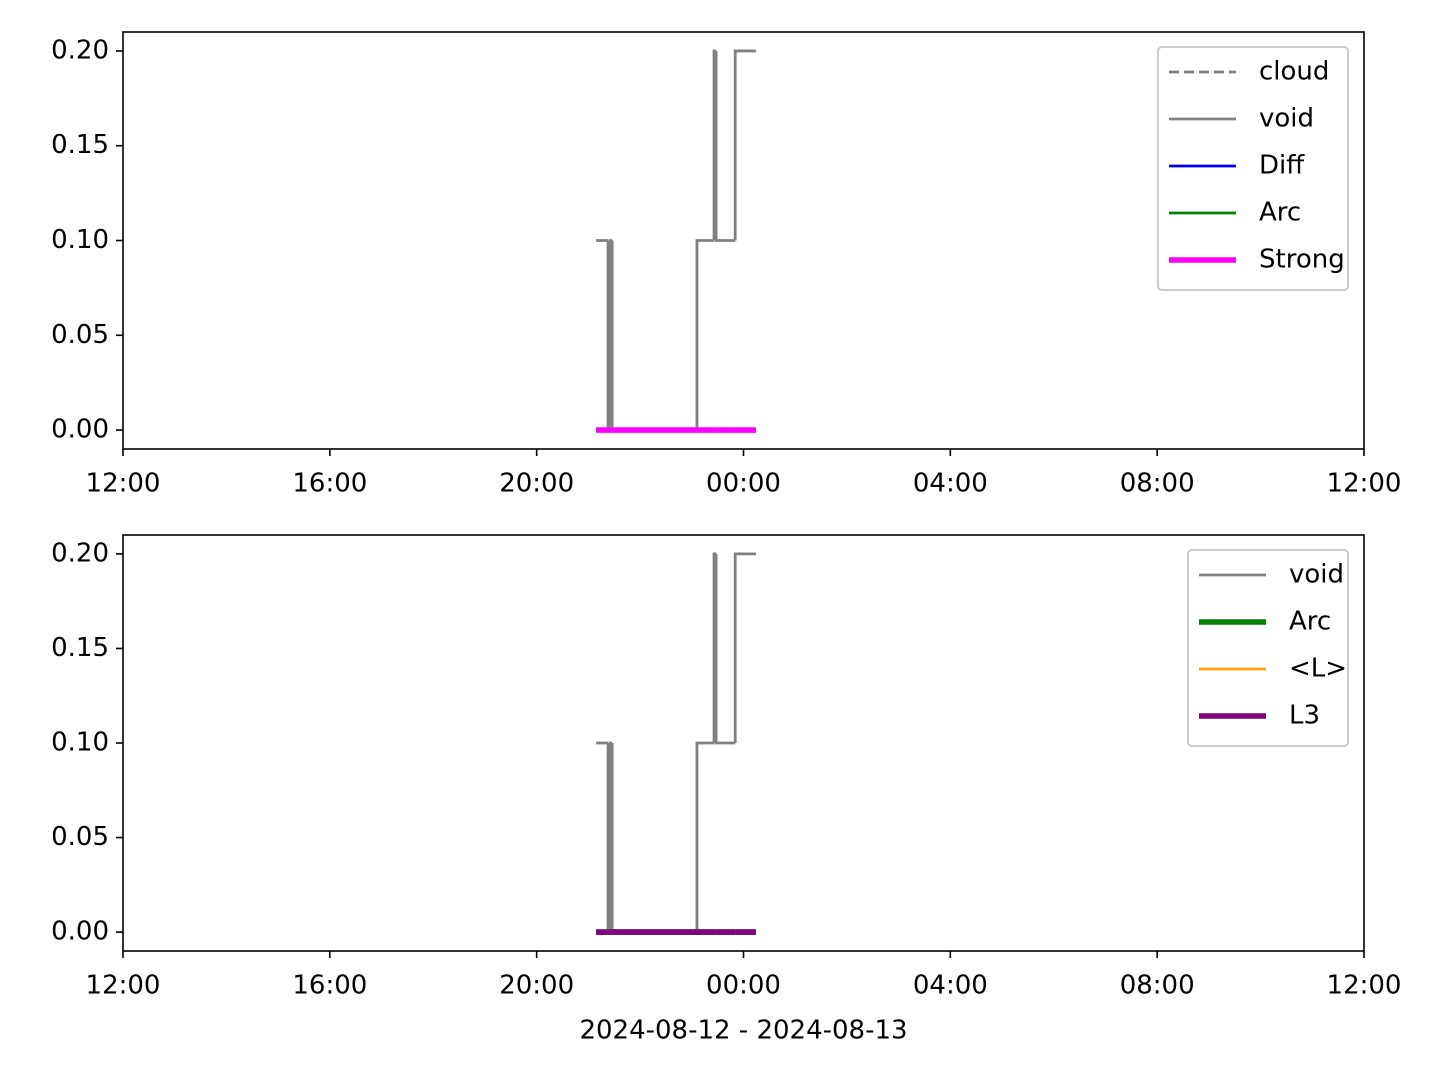 The image size is (1440, 1080). I want to click on x-axis-label: 2024-08-12 - 2024-08-13, so click(743, 1031).